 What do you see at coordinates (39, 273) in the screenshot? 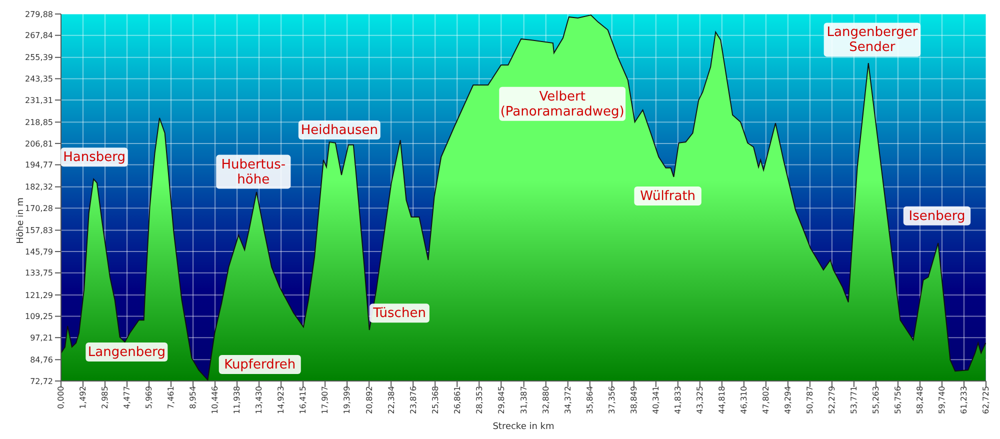
I see `y-tick-label: 133,75` at bounding box center [39, 273].